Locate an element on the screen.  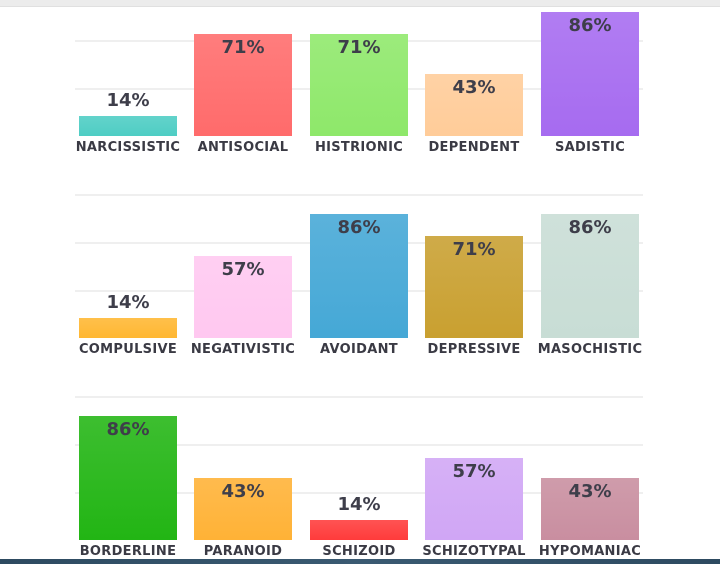
bar-hypomaniac is located at coordinates (590, 509).